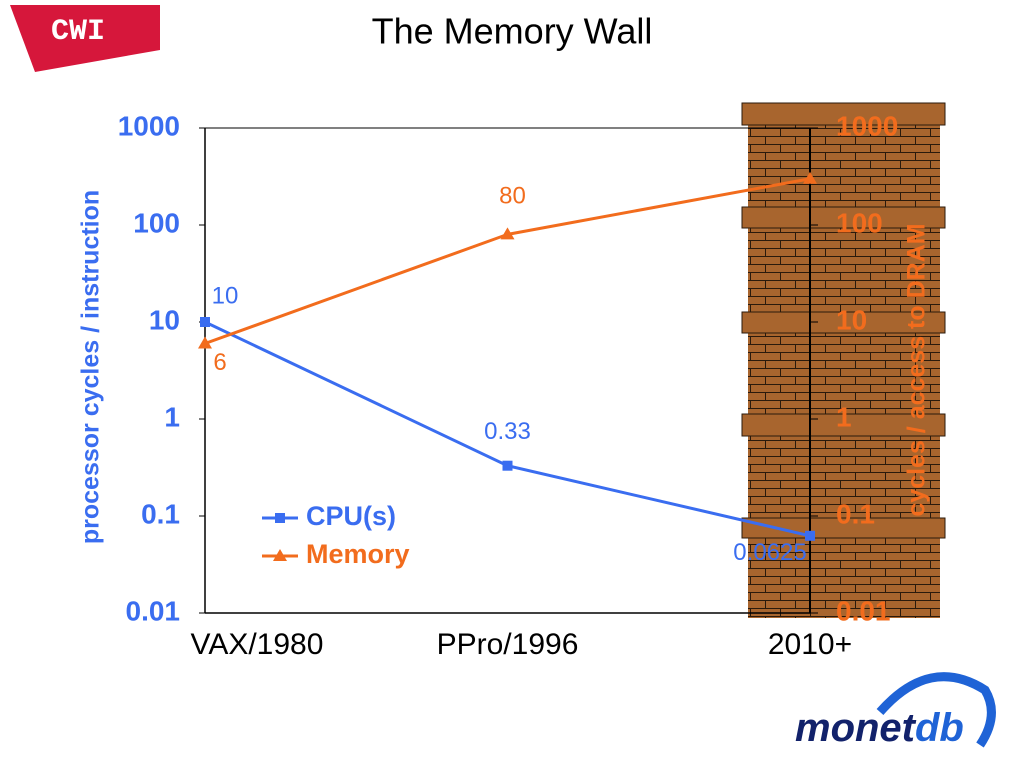 The image size is (1024, 768). What do you see at coordinates (855, 513) in the screenshot?
I see `y2-tick-label: 0.1` at bounding box center [855, 513].